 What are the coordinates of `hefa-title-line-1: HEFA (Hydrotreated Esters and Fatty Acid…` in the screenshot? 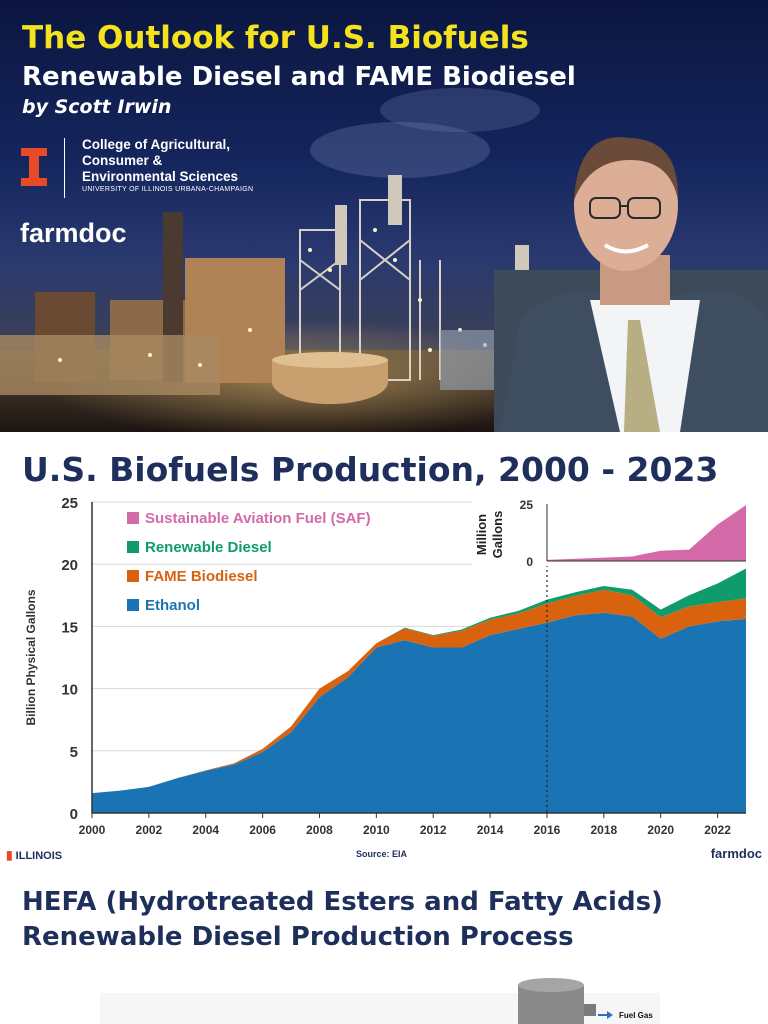 It's located at (342, 902).